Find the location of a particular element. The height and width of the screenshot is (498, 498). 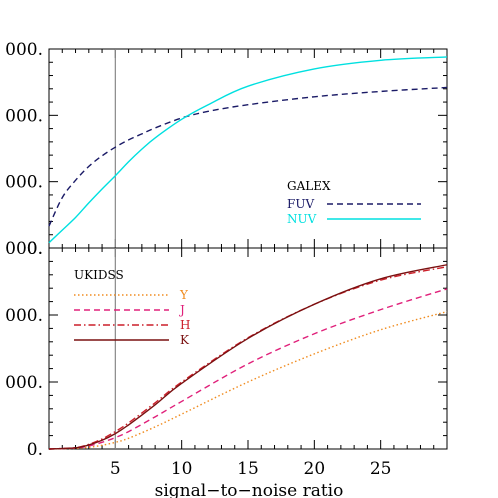

x-tick-label: 20 is located at coordinates (315, 469).